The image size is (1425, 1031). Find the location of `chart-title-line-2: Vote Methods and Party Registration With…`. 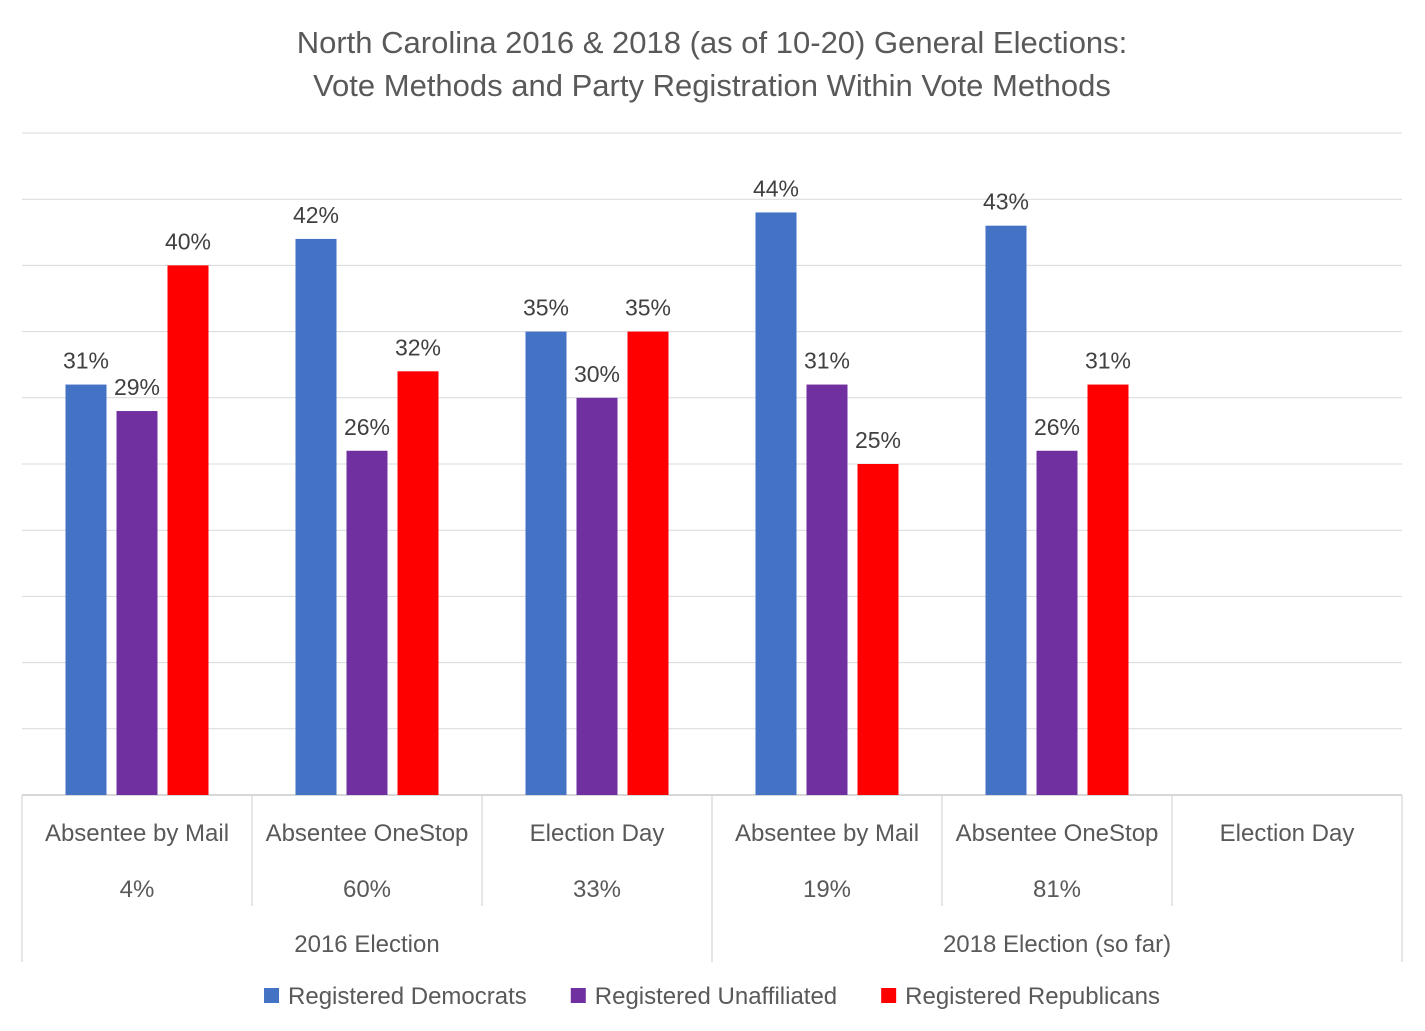

chart-title-line-2: Vote Methods and Party Registration With… is located at coordinates (712, 85).